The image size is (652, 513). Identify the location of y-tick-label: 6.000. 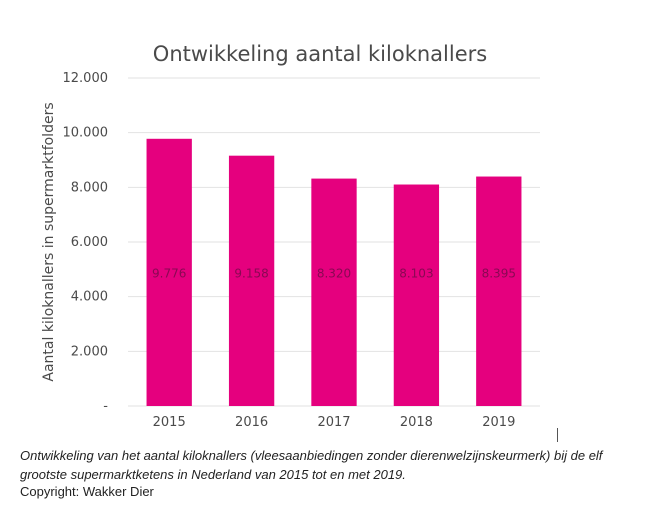
(89, 242).